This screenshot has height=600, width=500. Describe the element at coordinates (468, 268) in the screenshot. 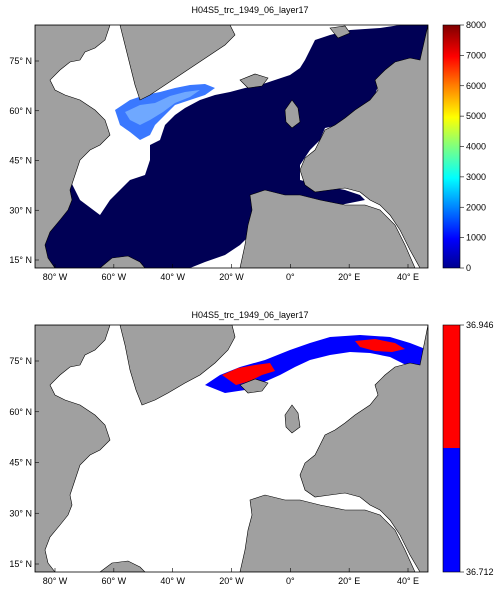

I see `colorbar-tick-label: 0` at that location.